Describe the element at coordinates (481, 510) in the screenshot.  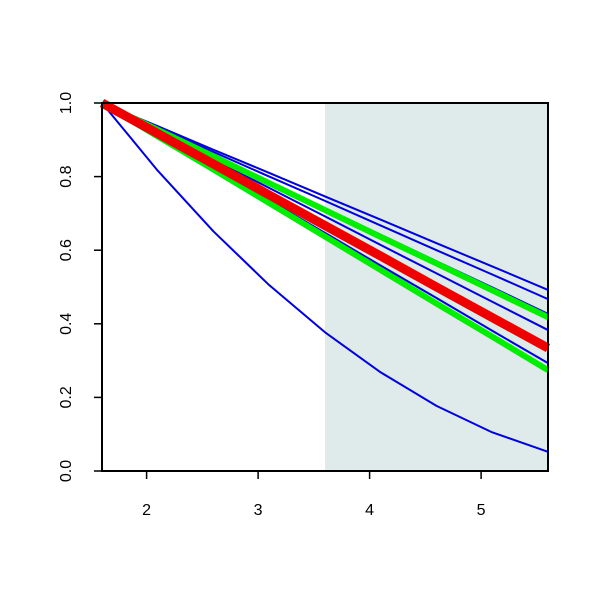
I see `x-tick-label: 5` at that location.